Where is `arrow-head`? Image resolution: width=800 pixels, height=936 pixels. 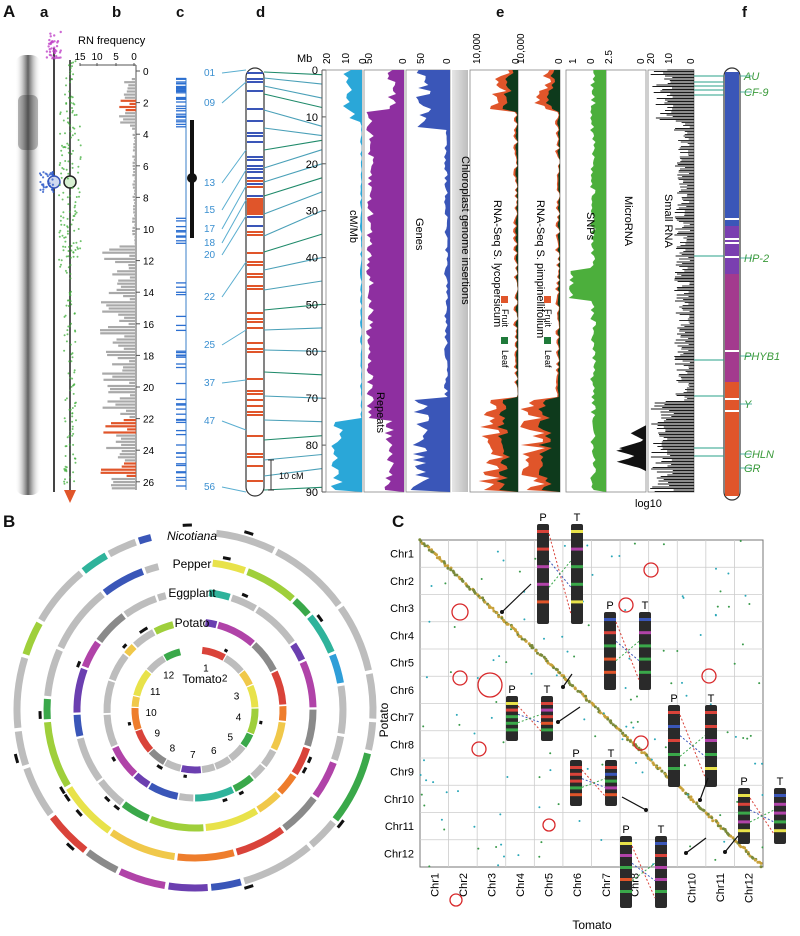
arrow-head is located at coordinates (725, 852).